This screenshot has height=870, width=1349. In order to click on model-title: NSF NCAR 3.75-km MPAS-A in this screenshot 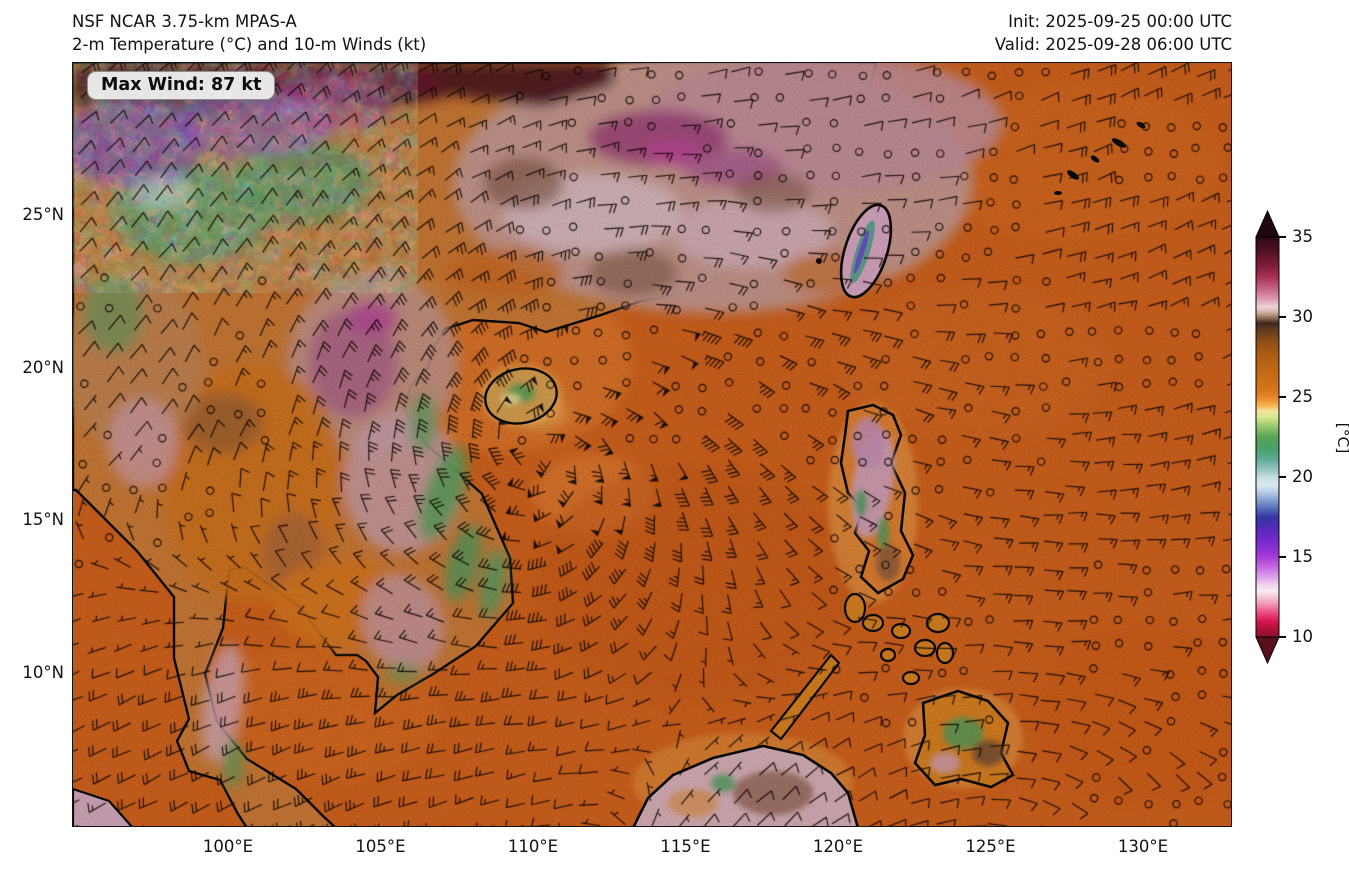, I will do `click(184, 21)`.